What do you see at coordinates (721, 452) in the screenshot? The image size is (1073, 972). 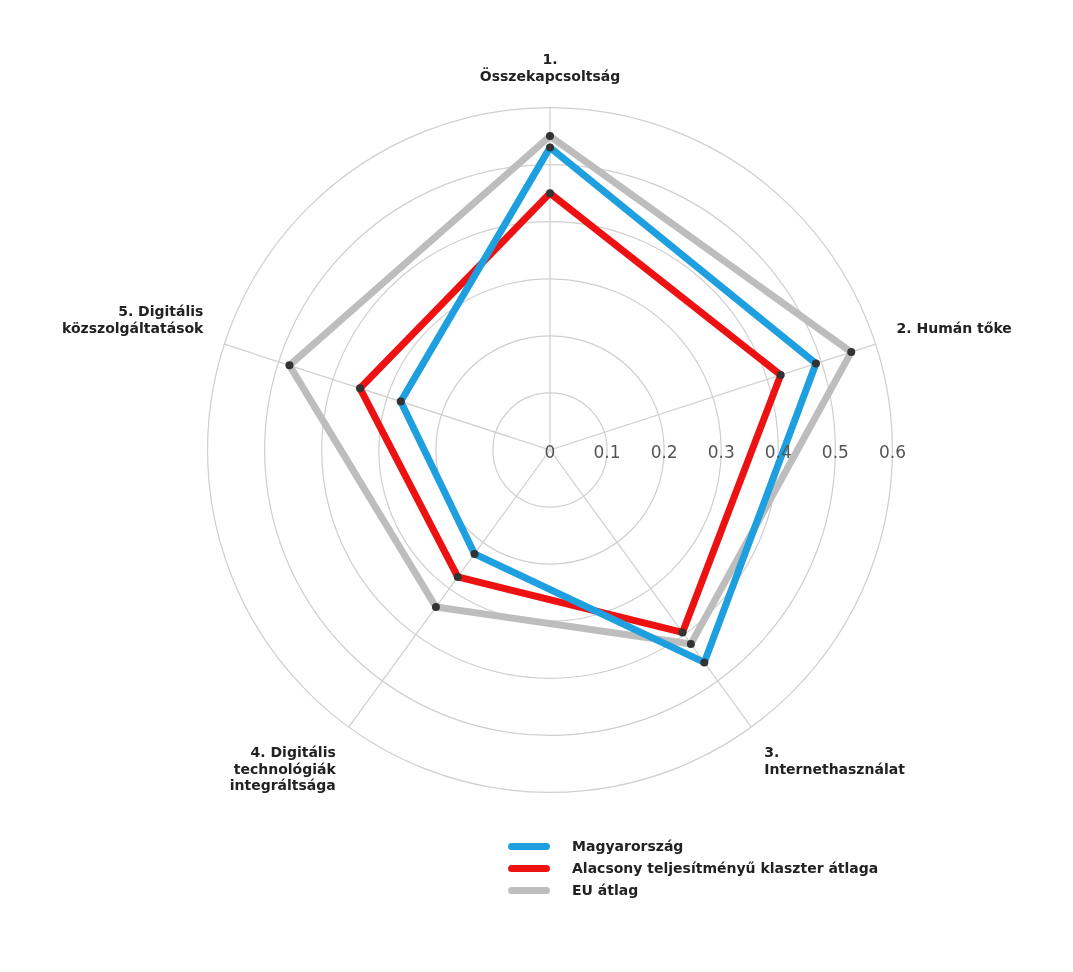 I see `y-tick-label: 0.3` at bounding box center [721, 452].